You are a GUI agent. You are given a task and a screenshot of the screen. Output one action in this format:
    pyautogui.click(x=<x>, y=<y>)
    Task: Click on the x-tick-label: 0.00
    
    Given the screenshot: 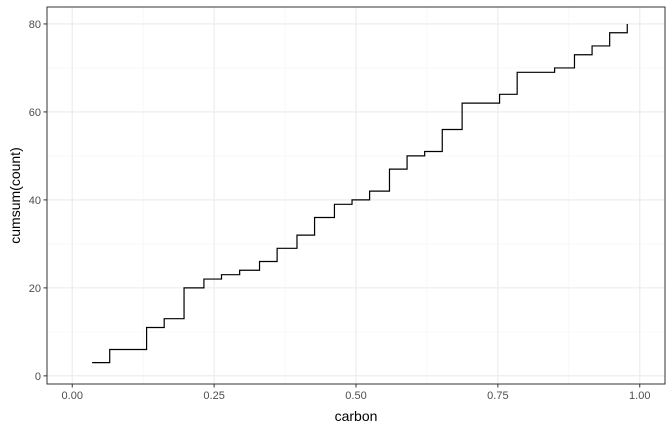 What is the action you would take?
    pyautogui.click(x=72, y=396)
    